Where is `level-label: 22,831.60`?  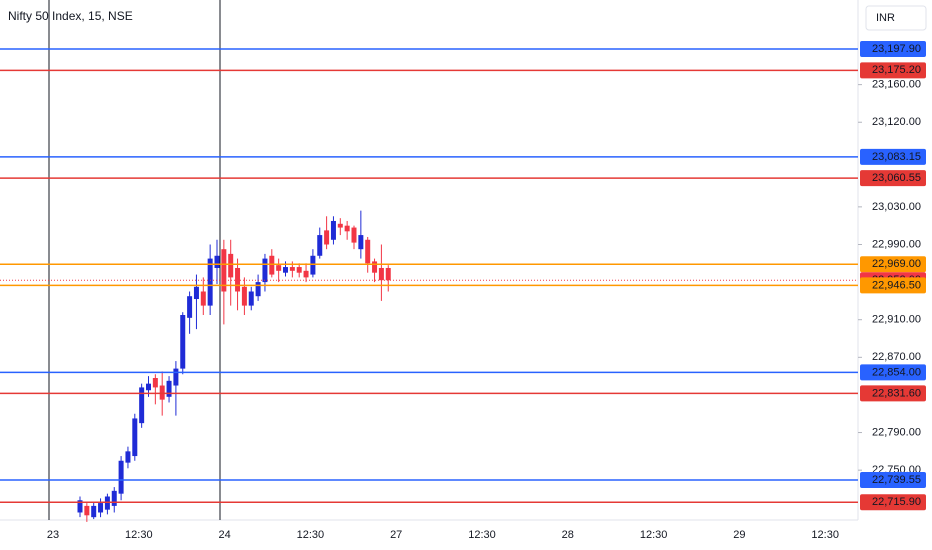
level-label: 22,831.60 is located at coordinates (896, 393).